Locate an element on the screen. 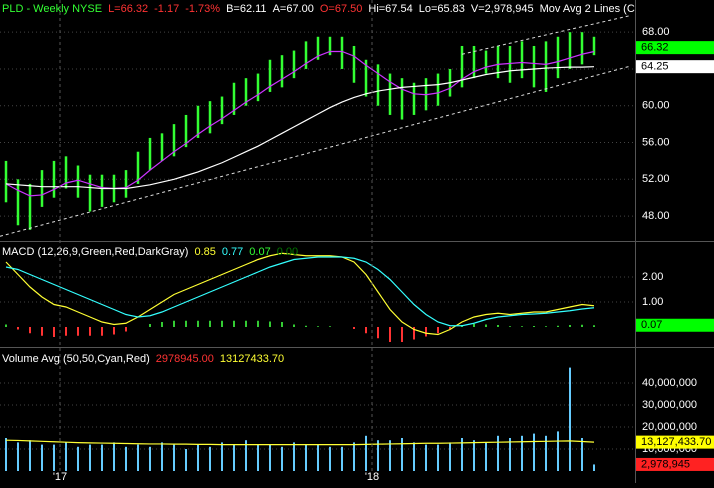 This screenshot has width=714, height=488. header-item: V=2,978,945 is located at coordinates (502, 9).